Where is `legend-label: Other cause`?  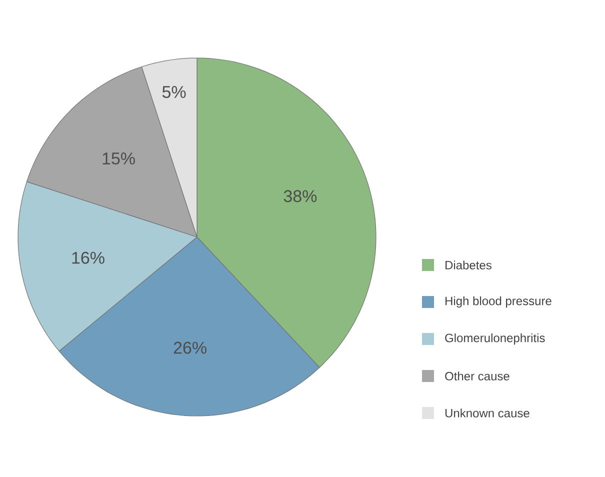 legend-label: Other cause is located at coordinates (477, 376).